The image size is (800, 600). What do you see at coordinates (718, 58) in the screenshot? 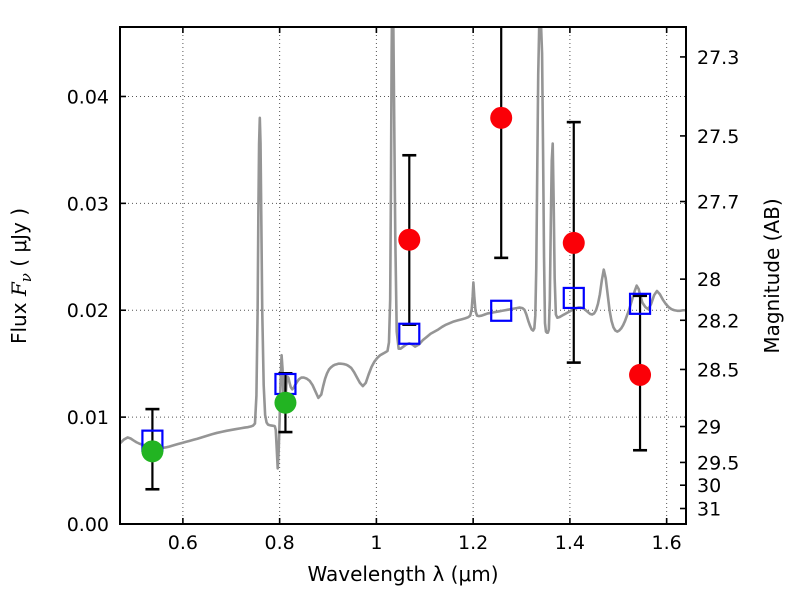
I see `y2-tick-label: 27.3` at bounding box center [718, 58].